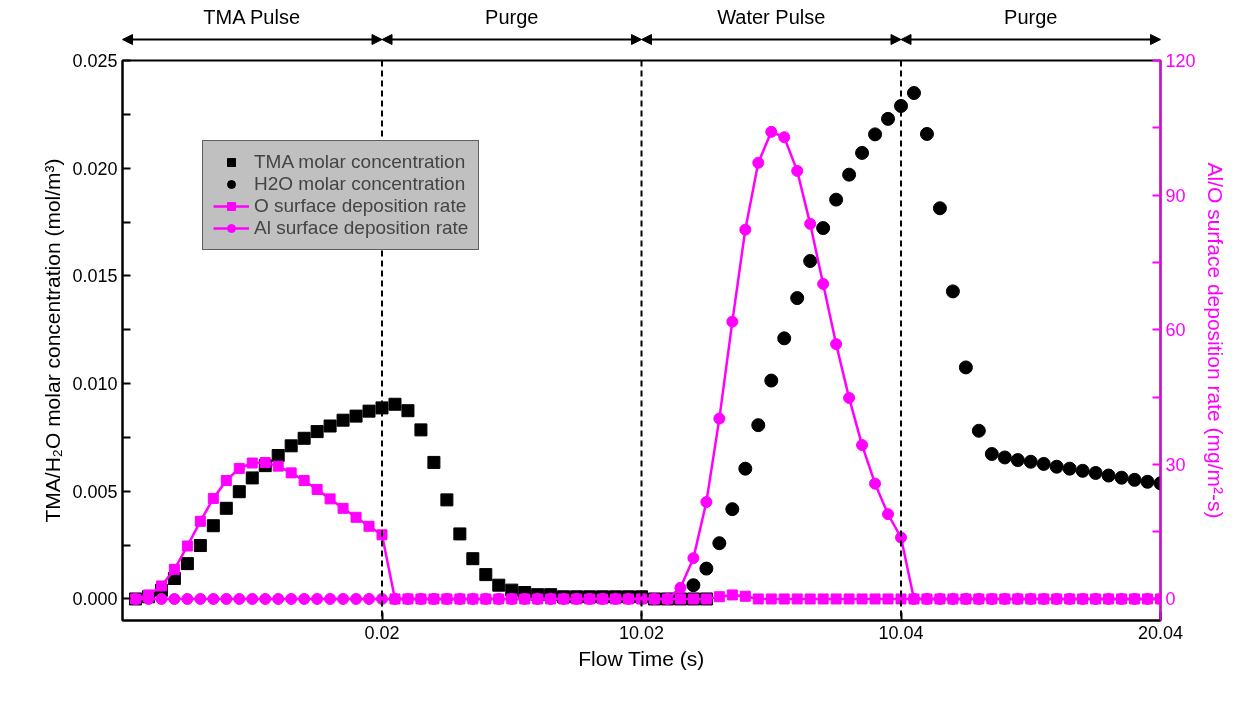 This screenshot has width=1247, height=706. Describe the element at coordinates (1175, 330) in the screenshot. I see `y2-tick-label: 60` at that location.